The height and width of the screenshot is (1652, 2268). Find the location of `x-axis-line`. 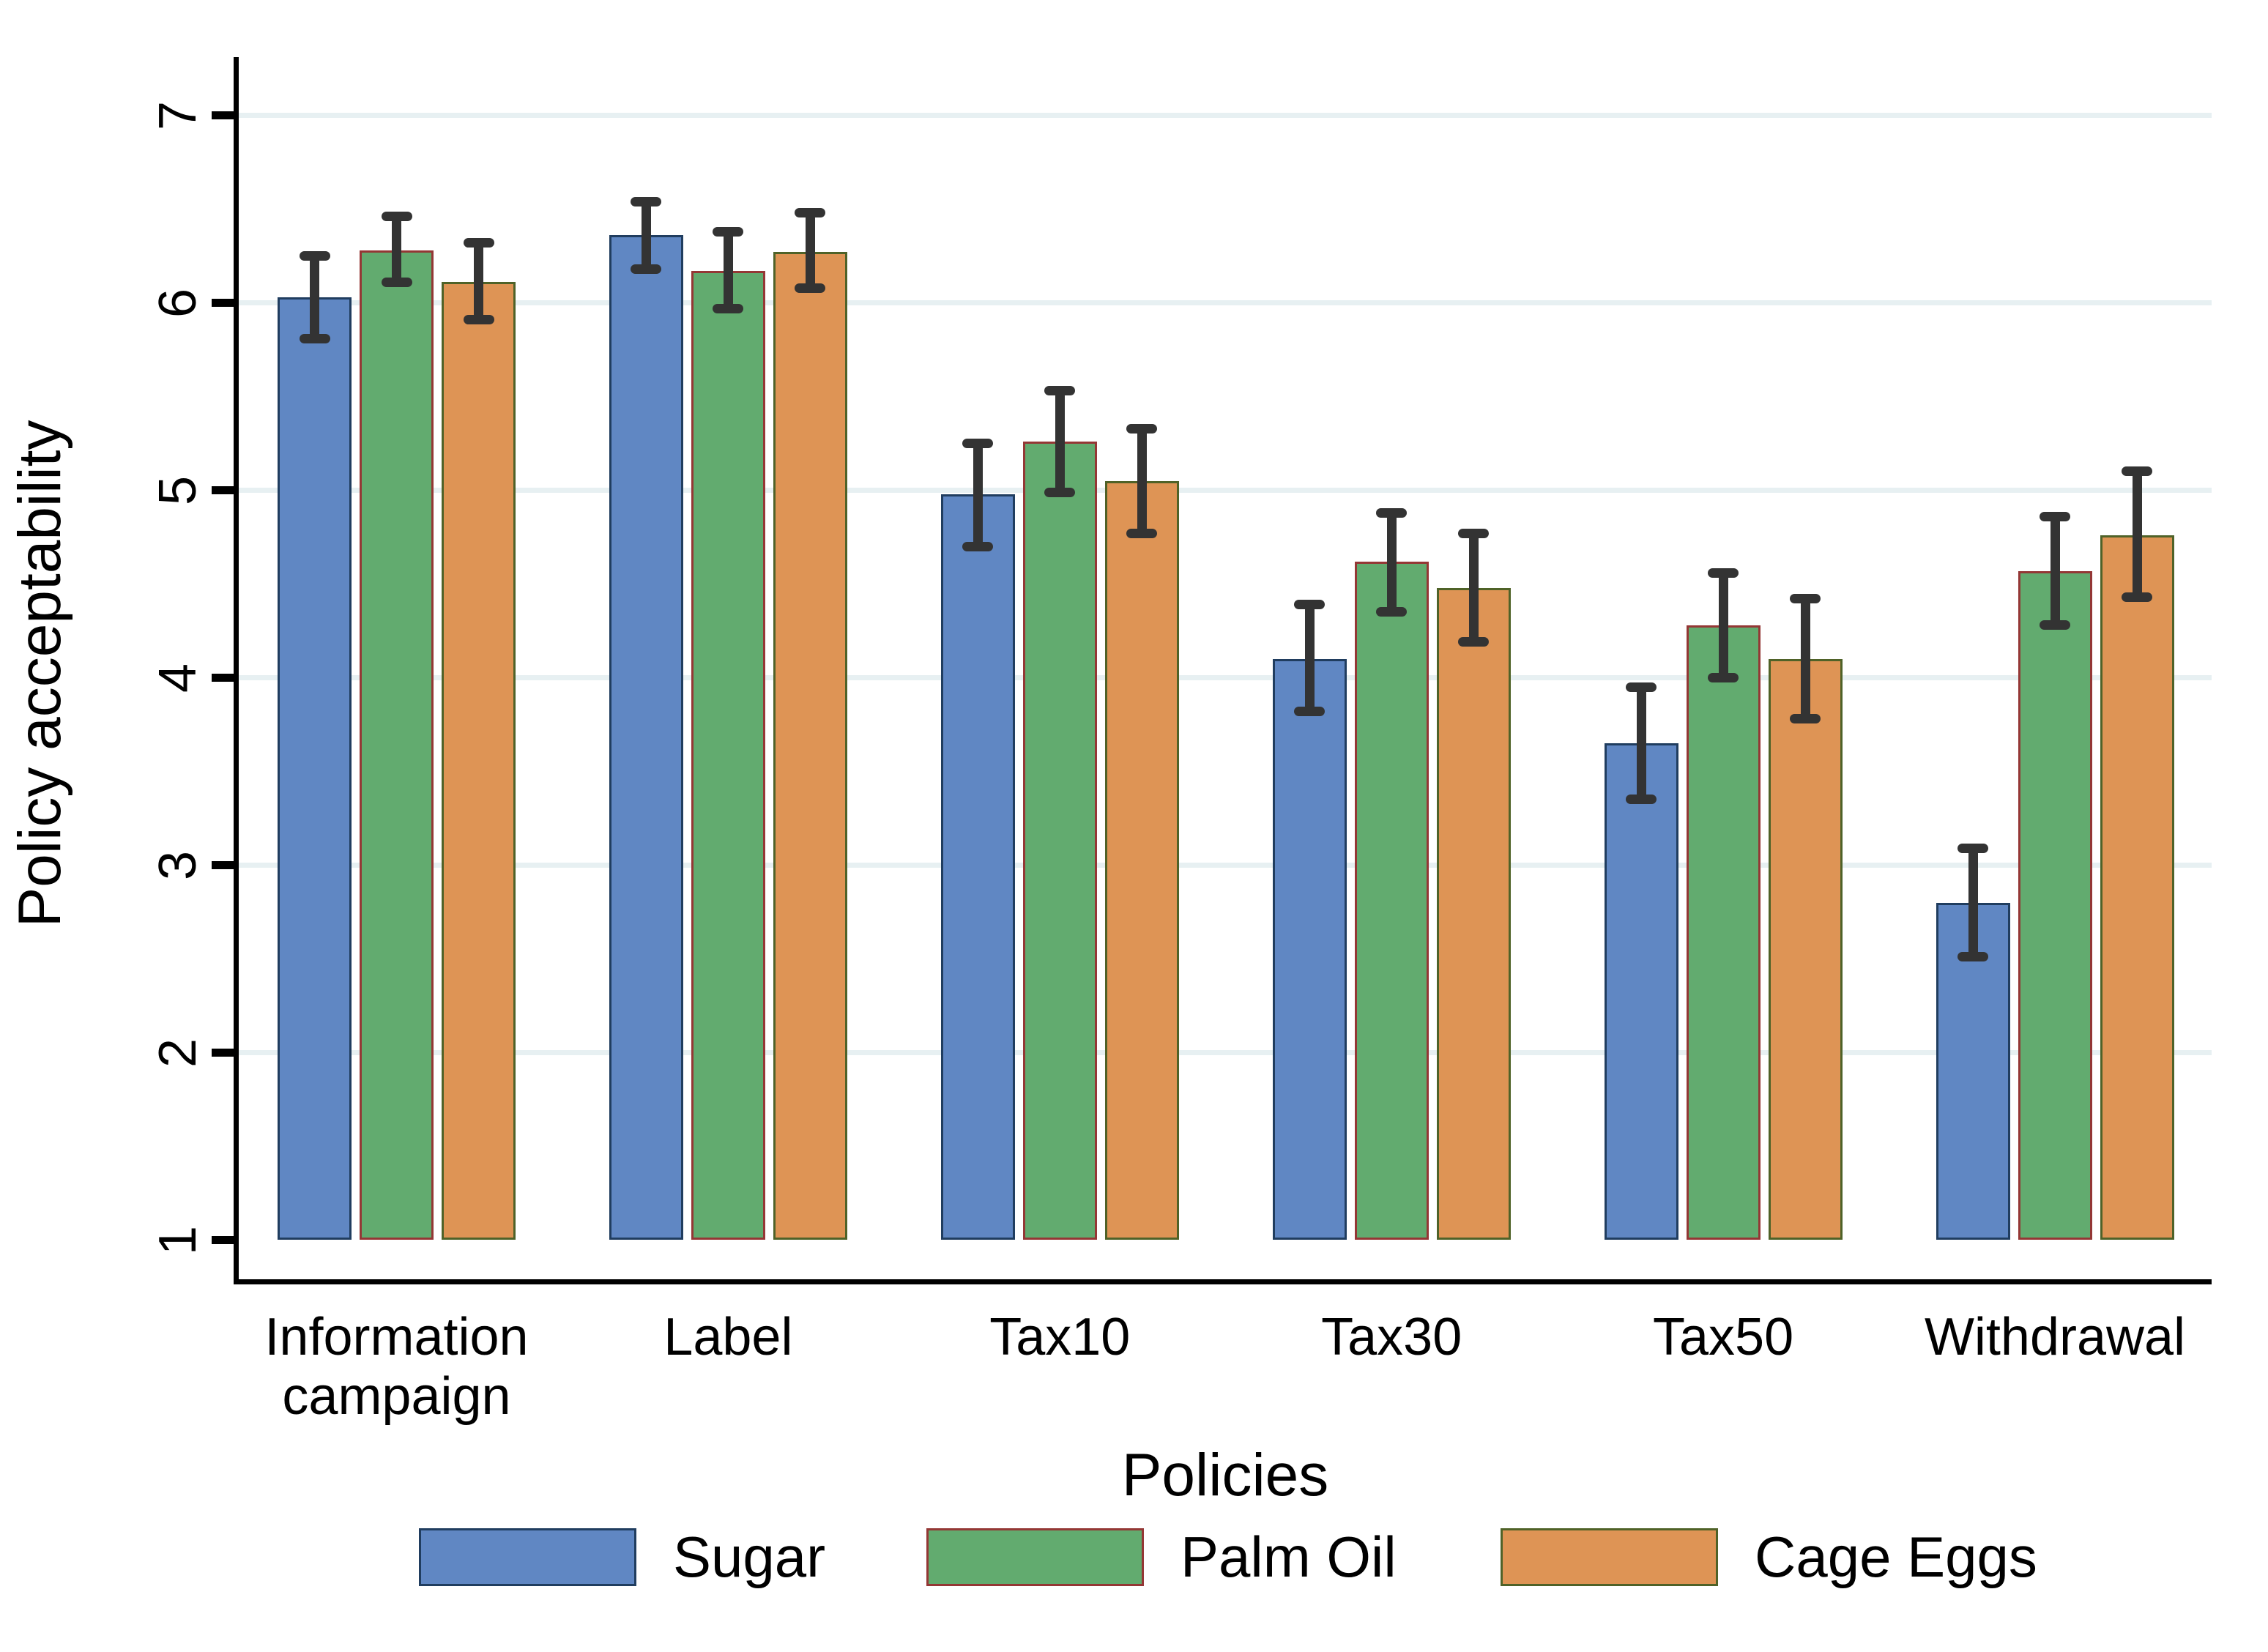

x-axis-line is located at coordinates (1223, 1281).